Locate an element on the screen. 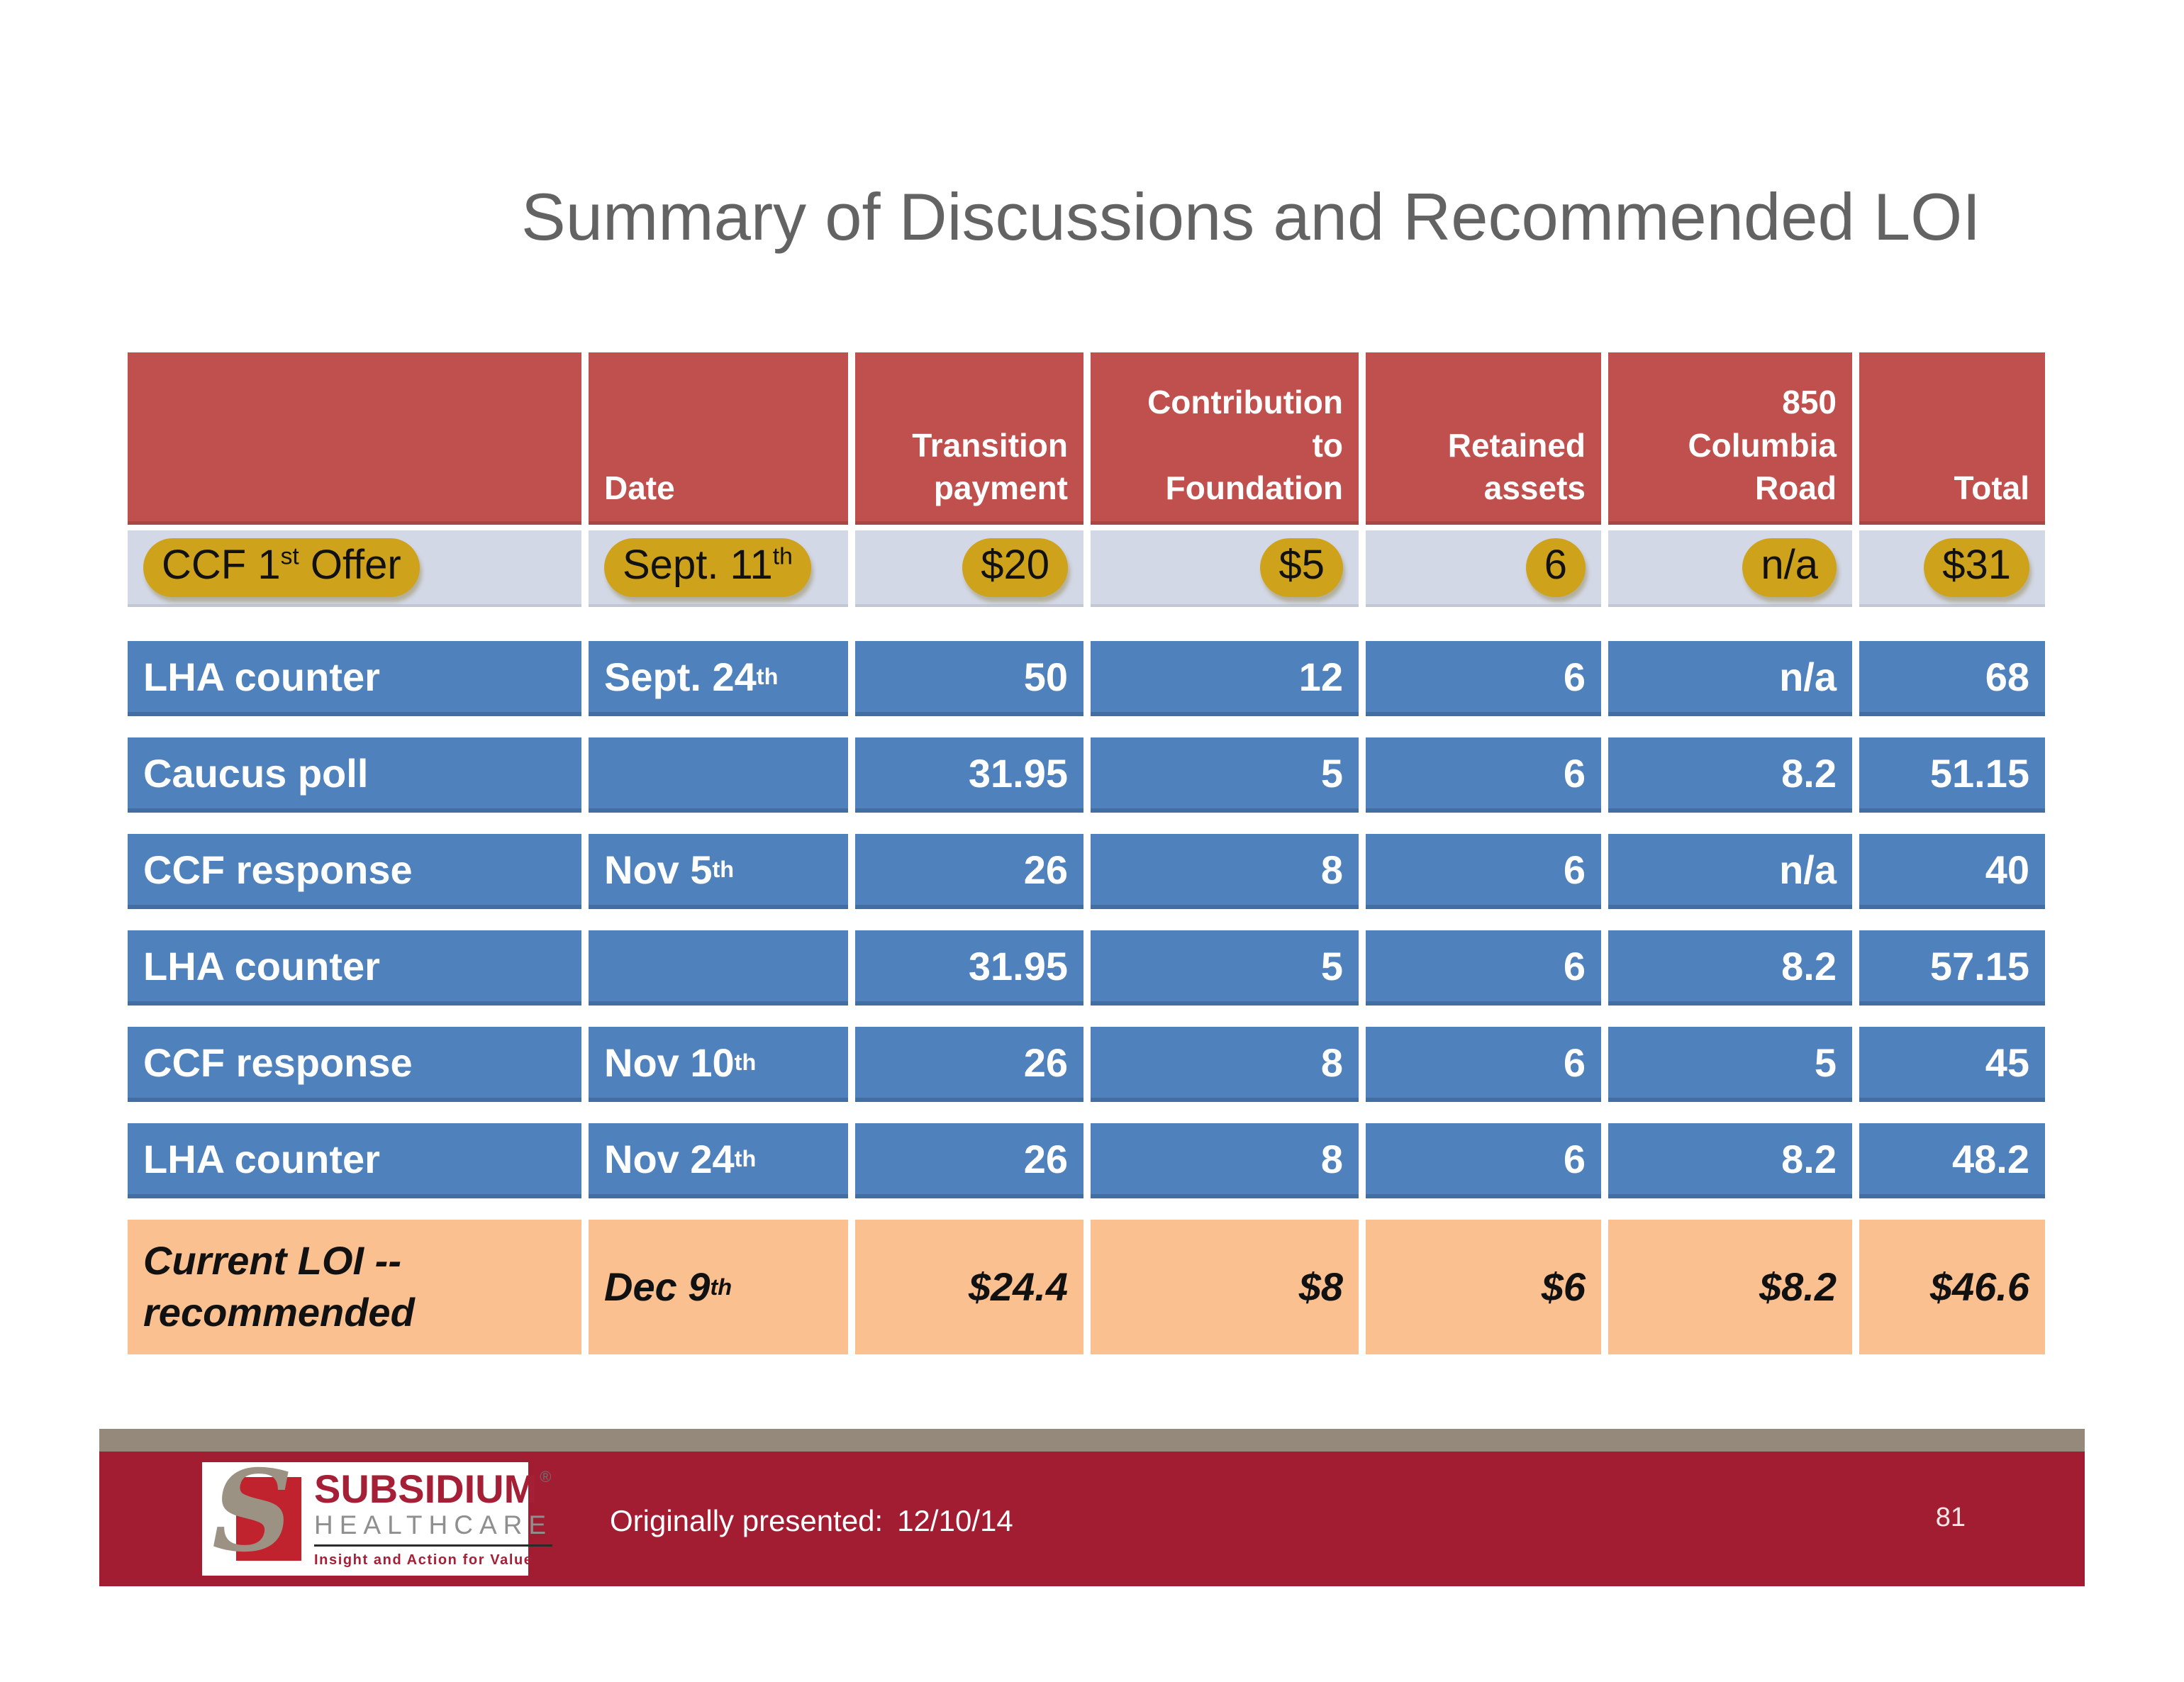 The image size is (2184, 1682). column-header-transition-payment: Transition payment is located at coordinates (969, 438).